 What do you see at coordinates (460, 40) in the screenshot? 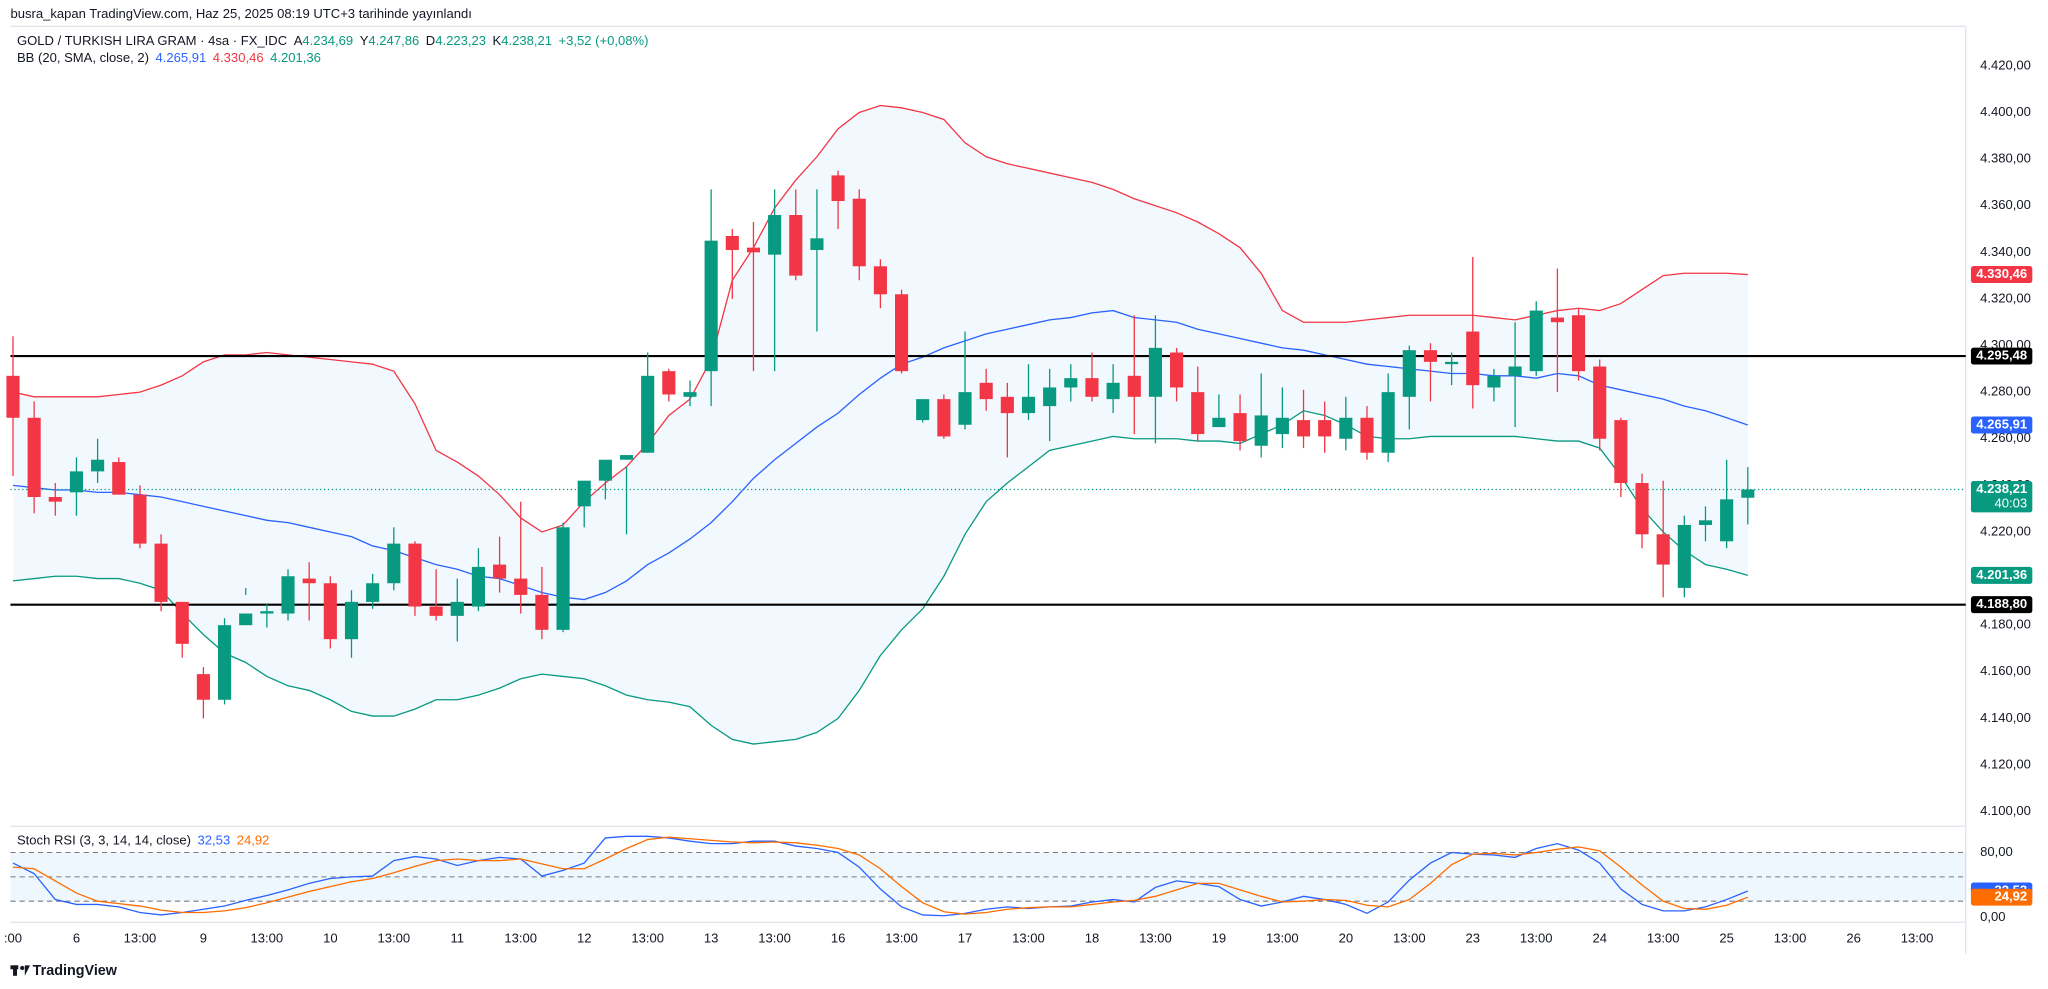
I see `legend-value: 4.223,23` at bounding box center [460, 40].